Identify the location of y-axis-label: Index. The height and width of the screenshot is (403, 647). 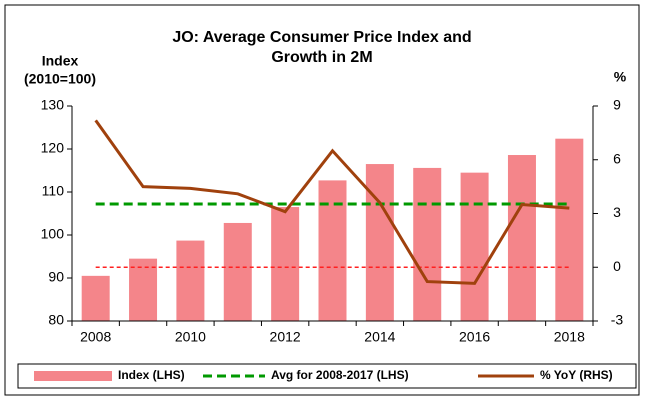
(60, 61).